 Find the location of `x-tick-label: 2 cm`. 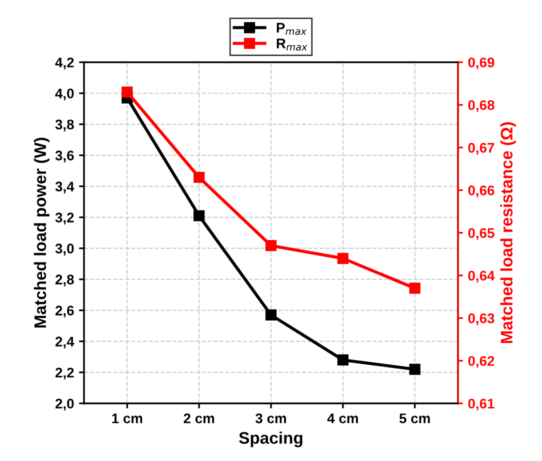

x-tick-label: 2 cm is located at coordinates (199, 418).